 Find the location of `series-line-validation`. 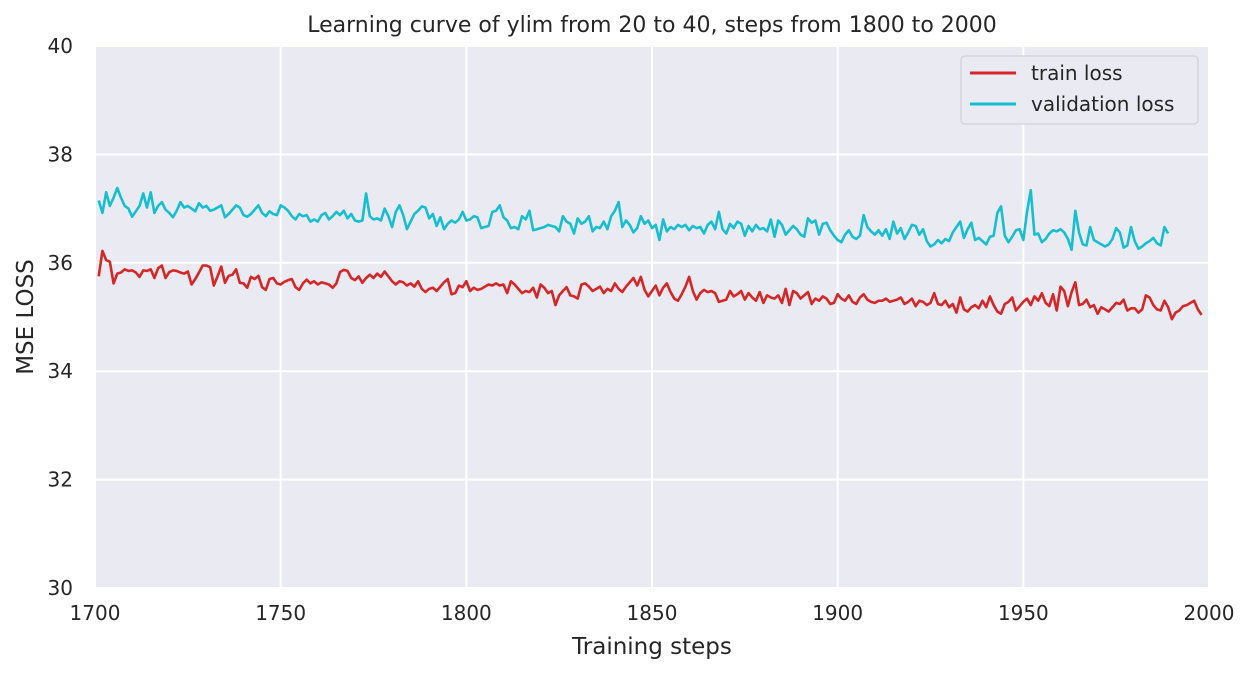

series-line-validation is located at coordinates (633, 219).